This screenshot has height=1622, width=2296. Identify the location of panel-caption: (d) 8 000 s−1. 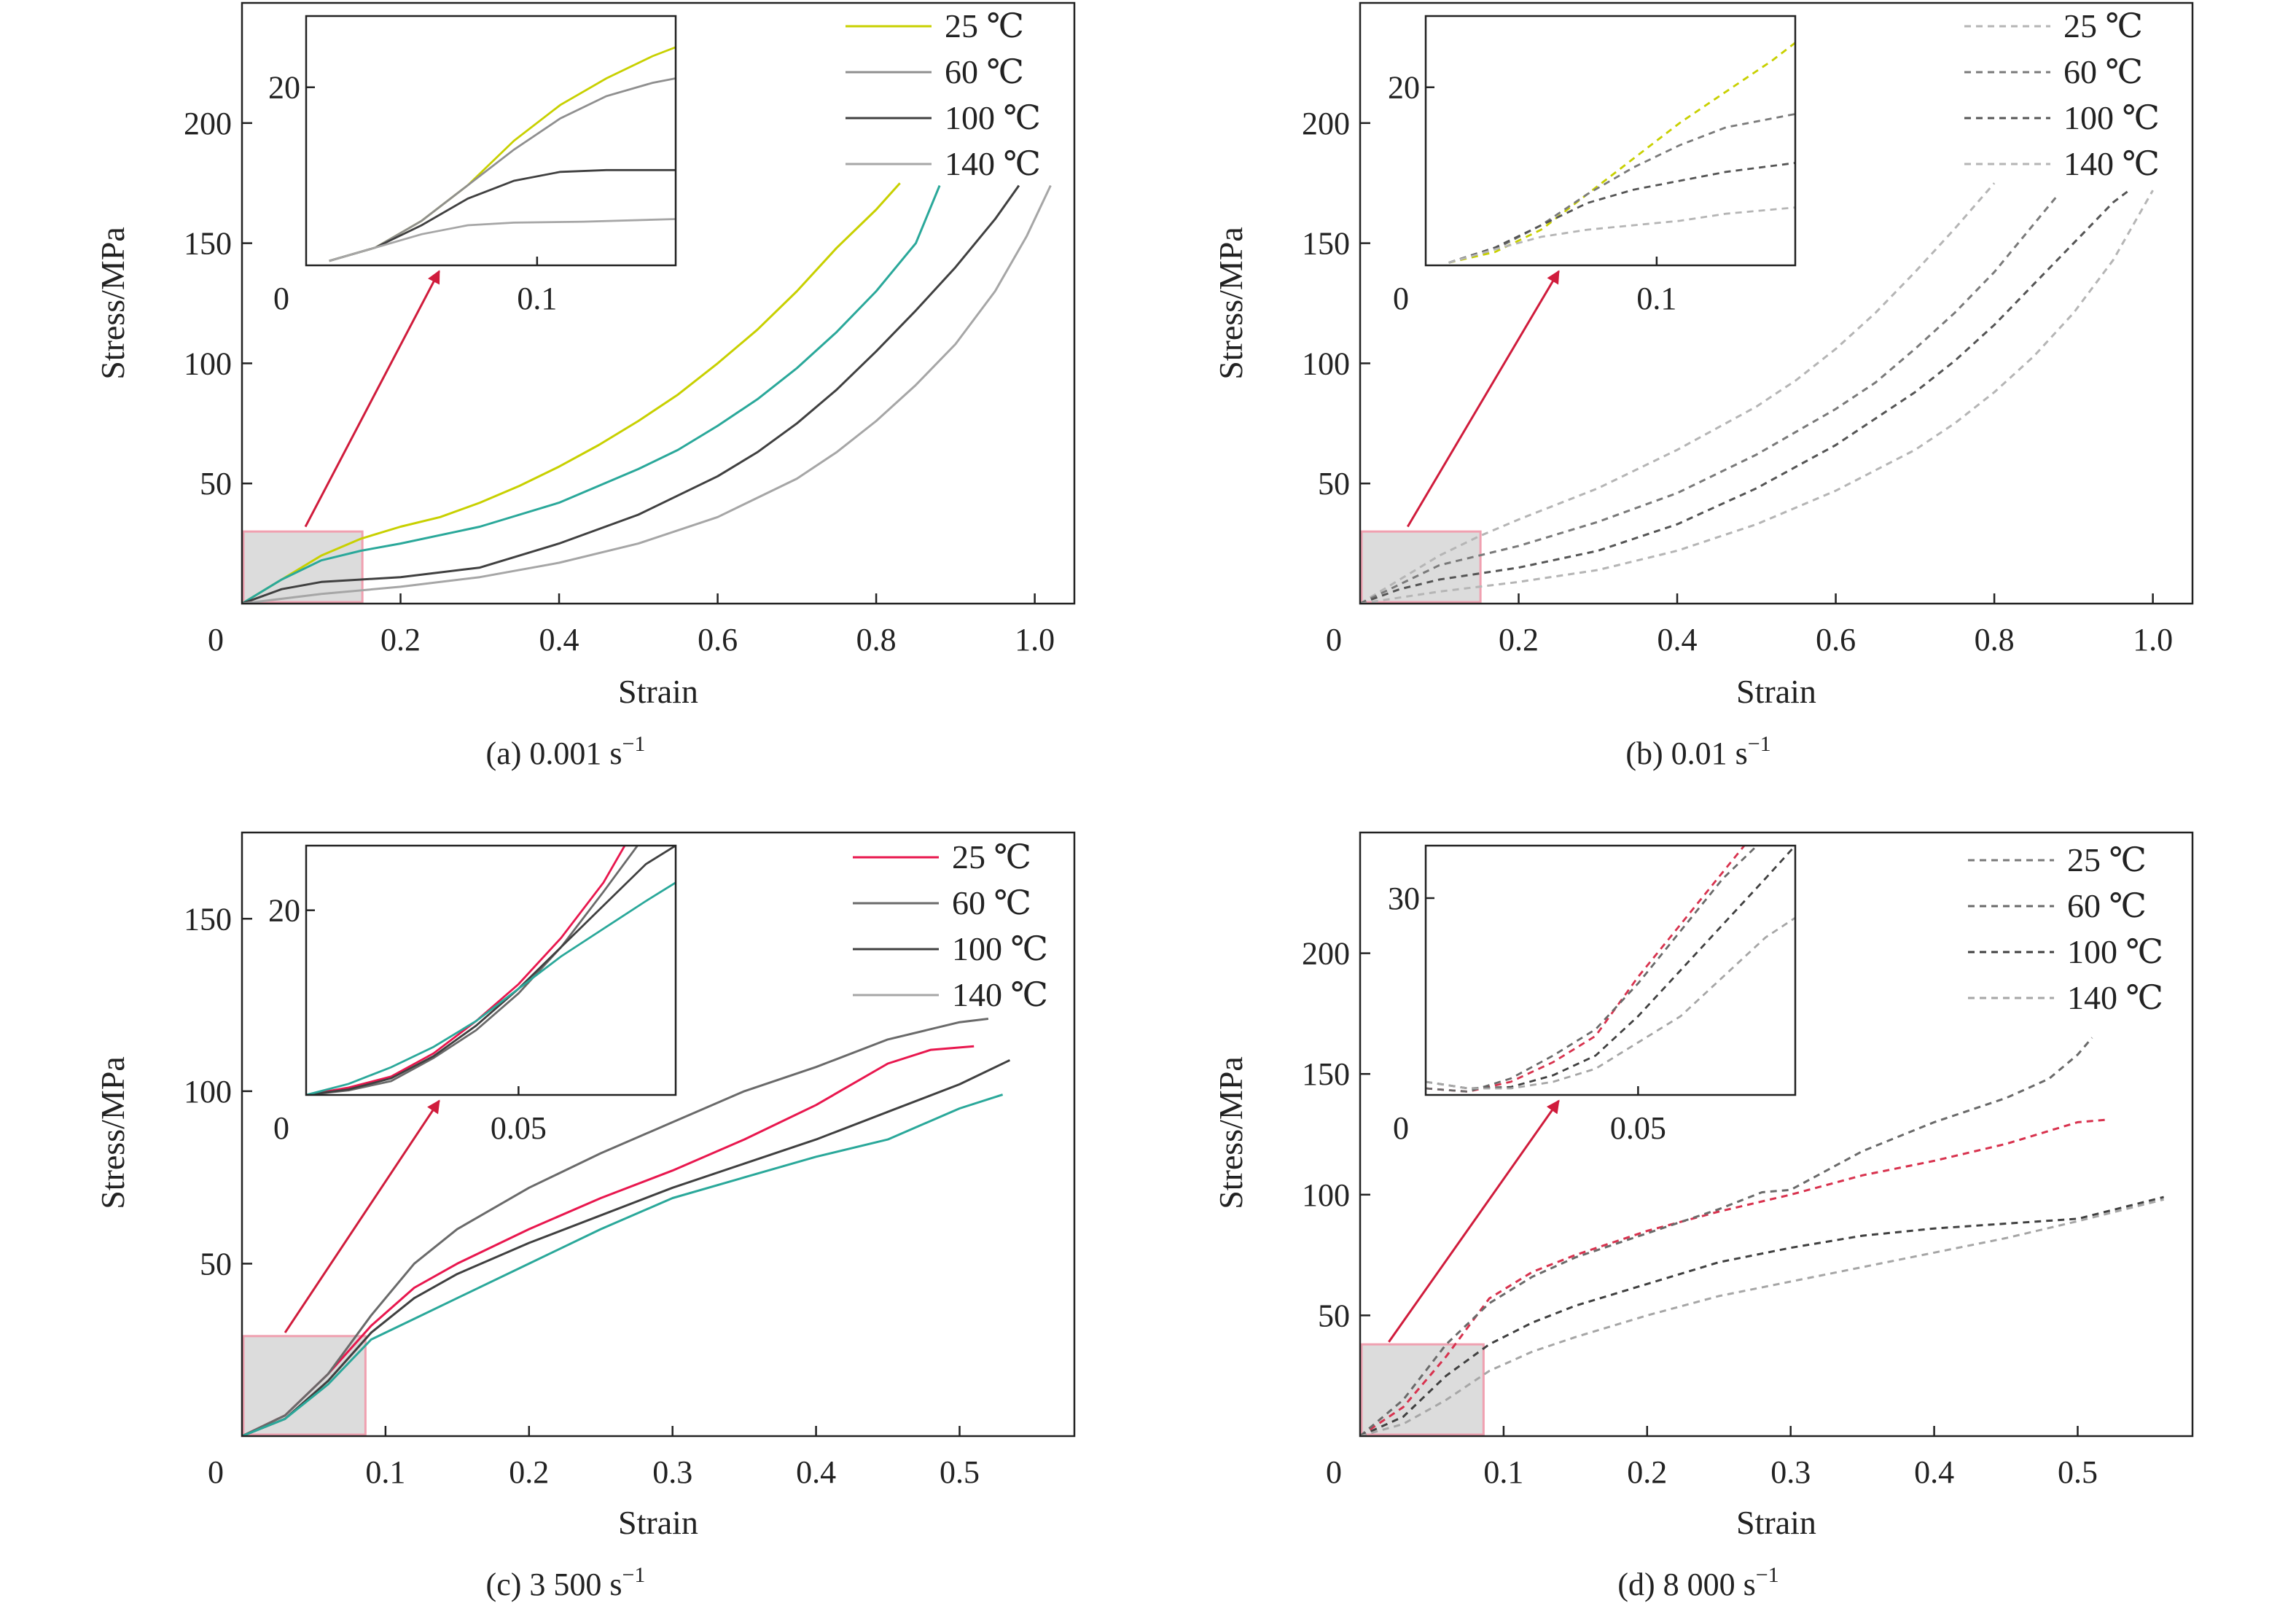
(1697, 1583).